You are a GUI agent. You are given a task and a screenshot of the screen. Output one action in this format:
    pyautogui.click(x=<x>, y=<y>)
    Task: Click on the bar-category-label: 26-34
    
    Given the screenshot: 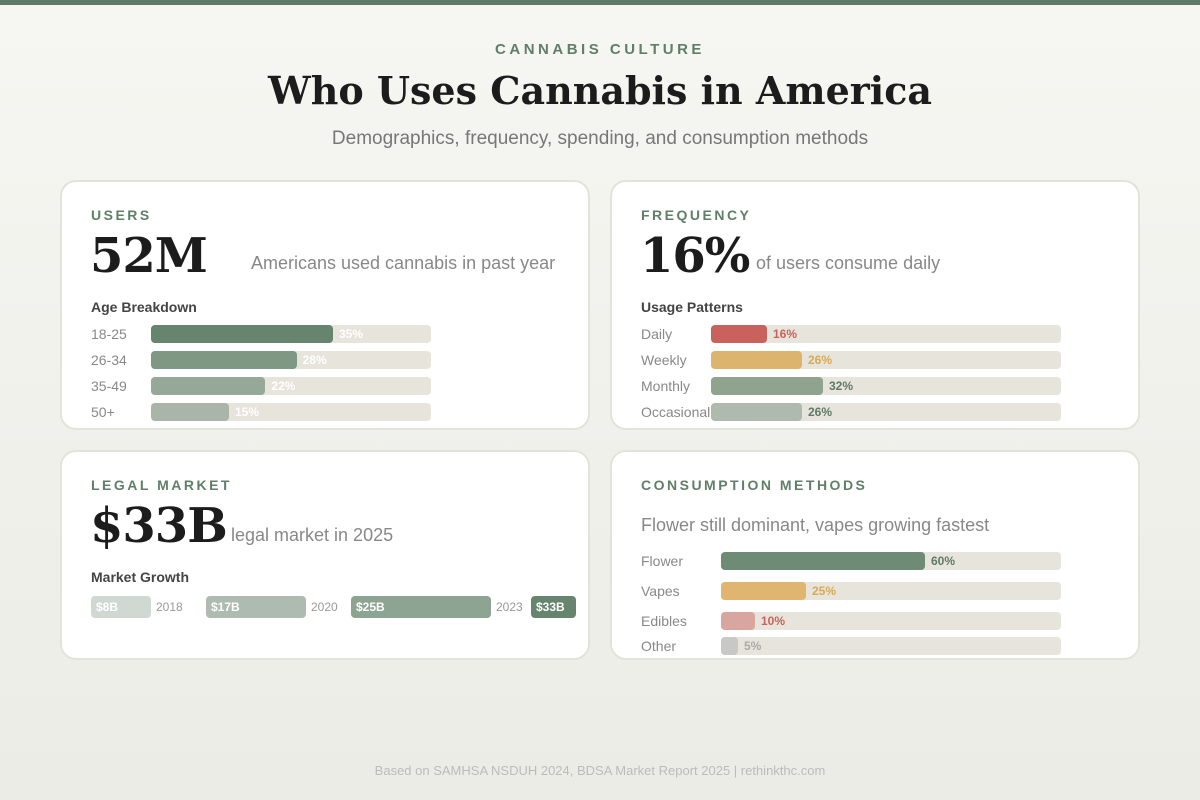 What is the action you would take?
    pyautogui.click(x=109, y=360)
    